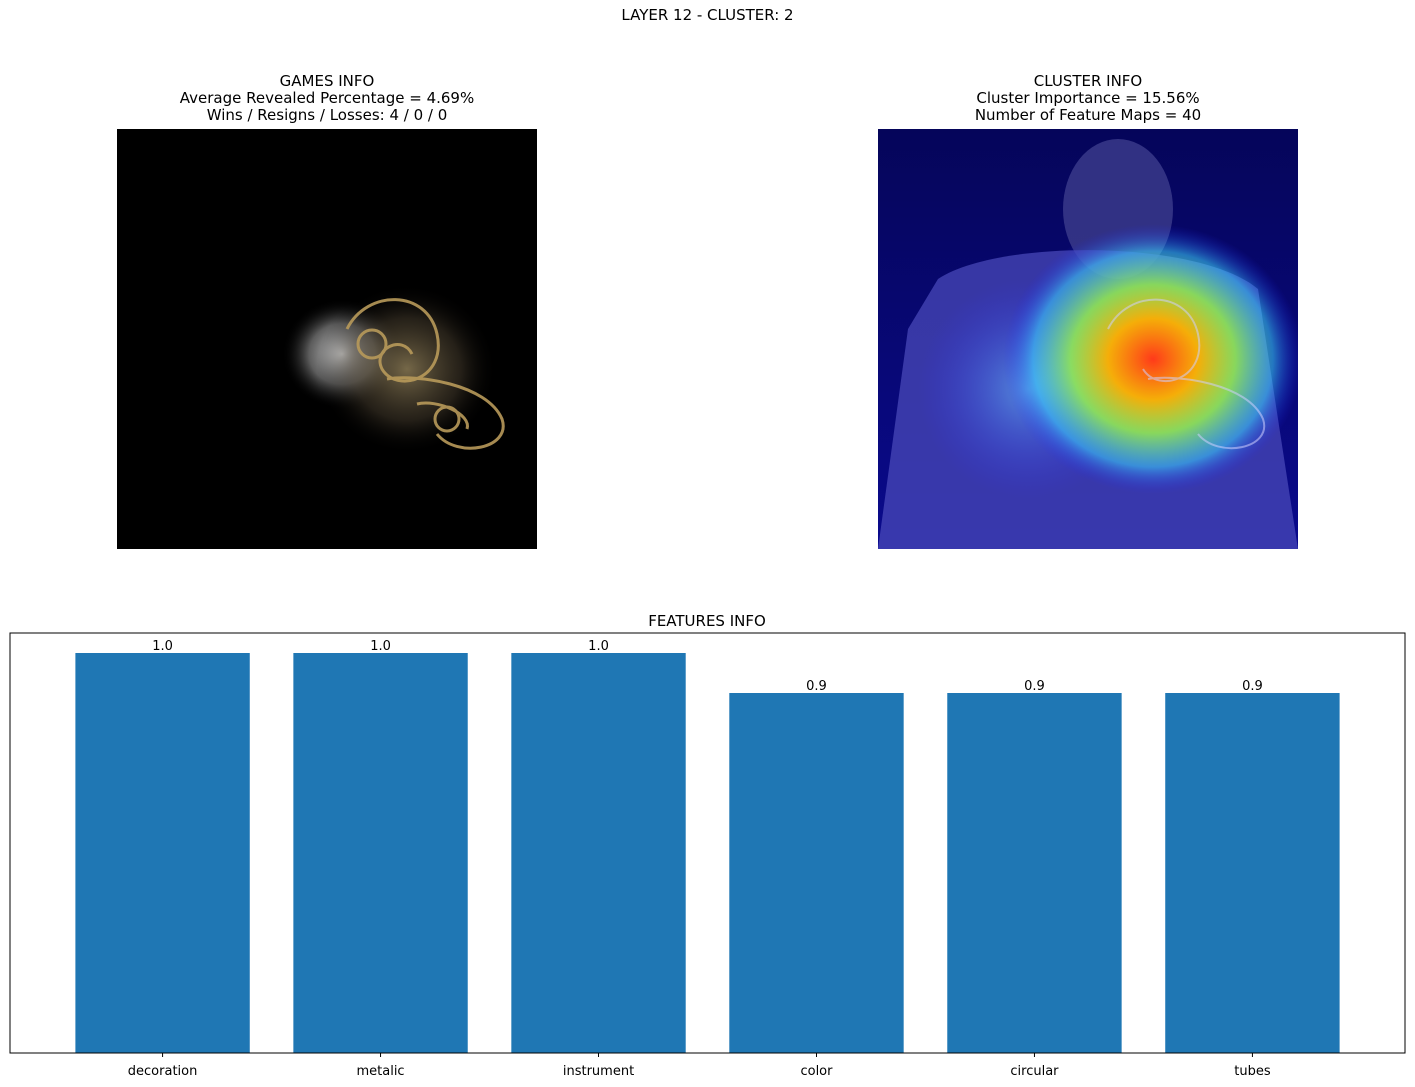 This screenshot has width=1415, height=1087. Describe the element at coordinates (1034, 1071) in the screenshot. I see `x-tick-label: circular` at that location.